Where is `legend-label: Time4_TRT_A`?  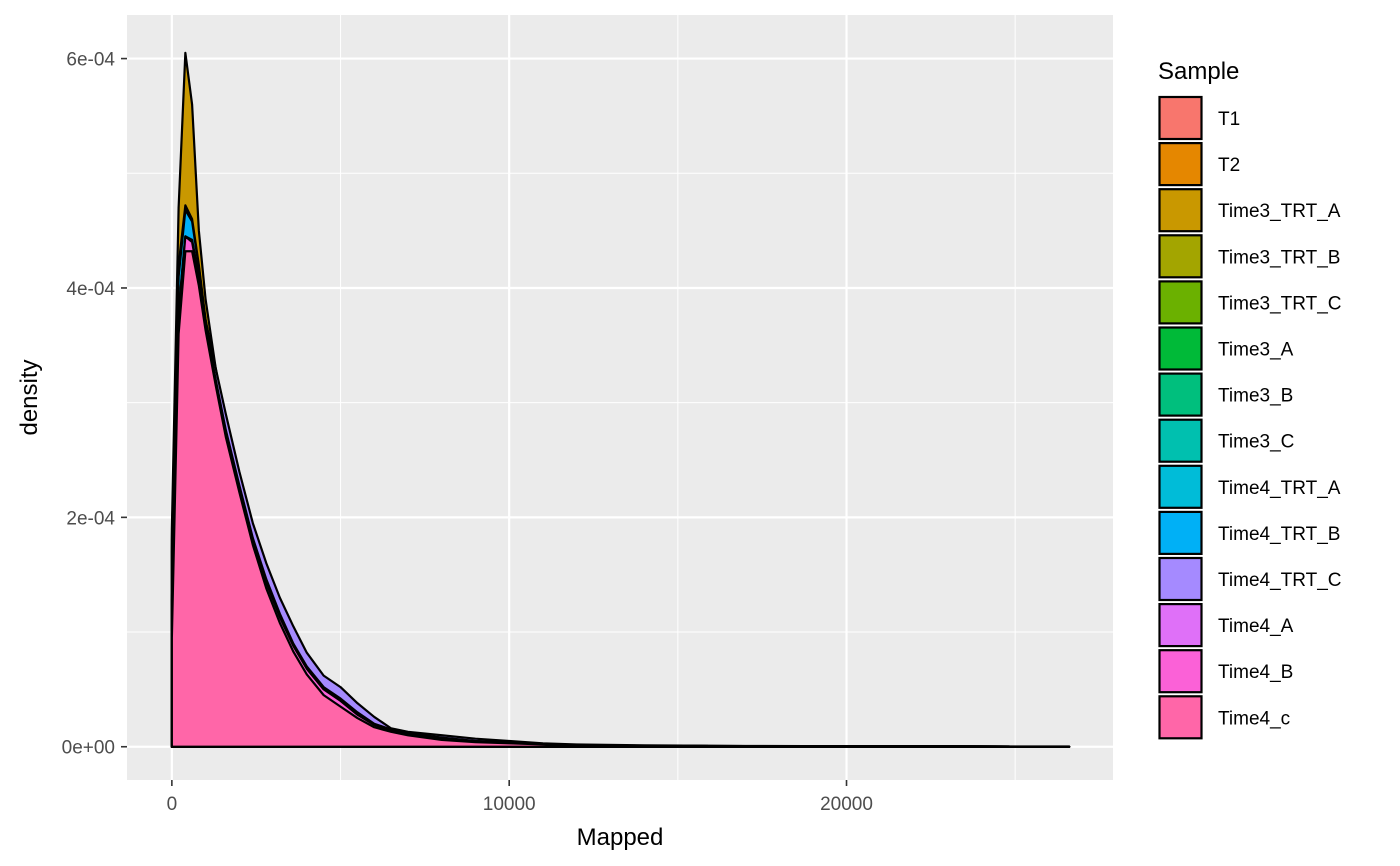 legend-label: Time4_TRT_A is located at coordinates (1279, 488).